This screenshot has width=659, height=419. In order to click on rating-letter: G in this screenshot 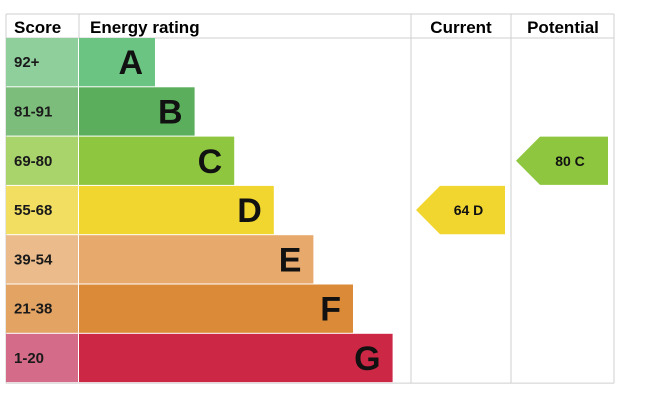, I will do `click(367, 359)`.